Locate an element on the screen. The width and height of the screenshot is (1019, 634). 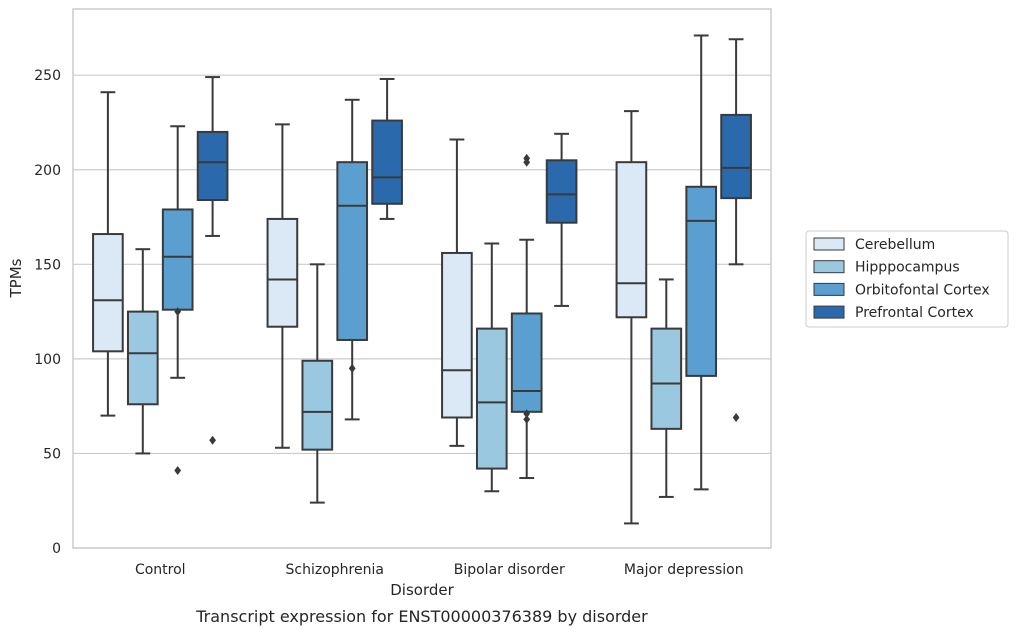
x-tick-label: Bipolar disorder is located at coordinates (509, 570).